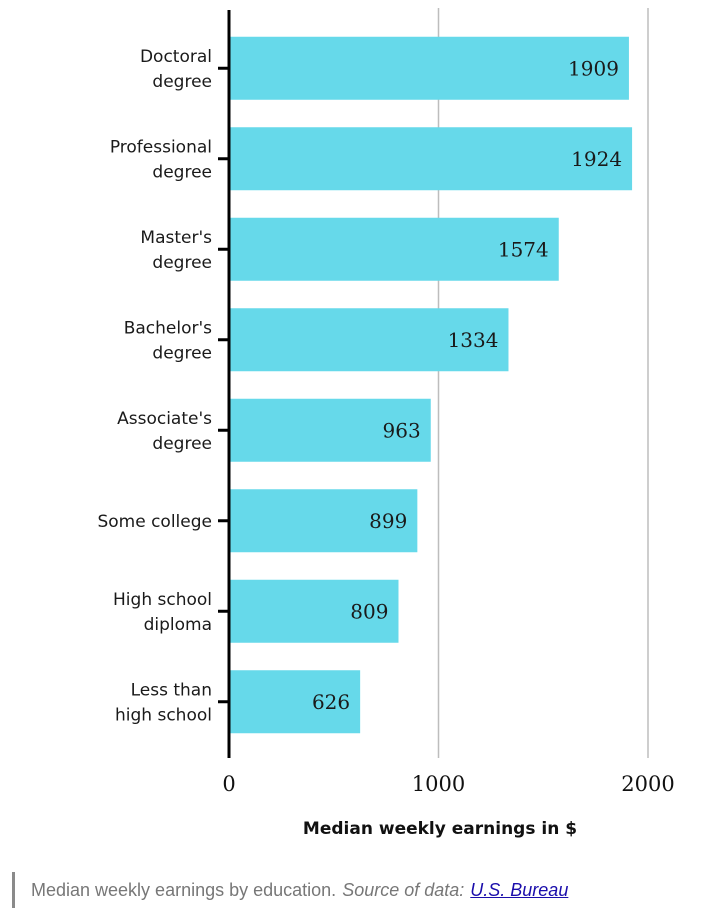 This screenshot has width=703, height=918. What do you see at coordinates (523, 249) in the screenshot?
I see `data-label: 1574` at bounding box center [523, 249].